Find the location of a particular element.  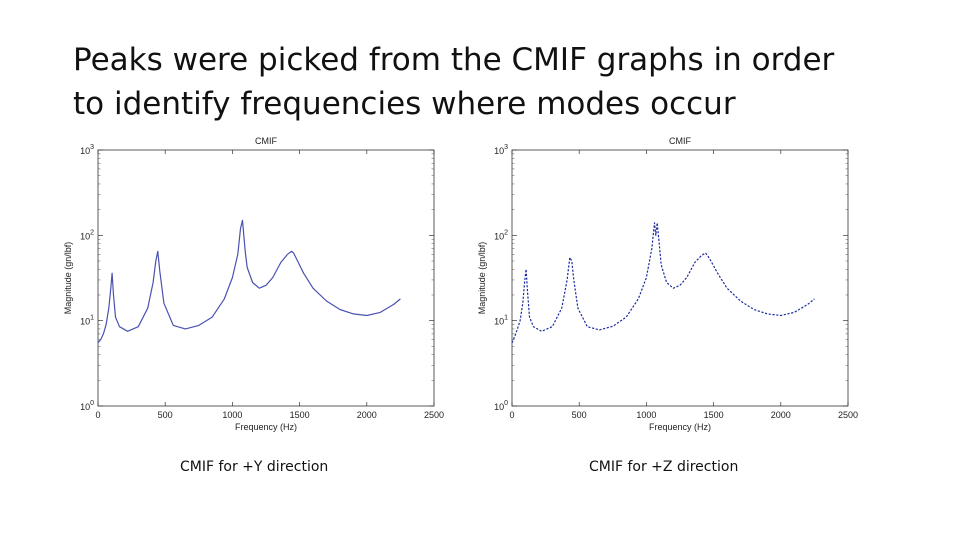

chart-1-ytick-exponent: 3 is located at coordinates (506, 147).